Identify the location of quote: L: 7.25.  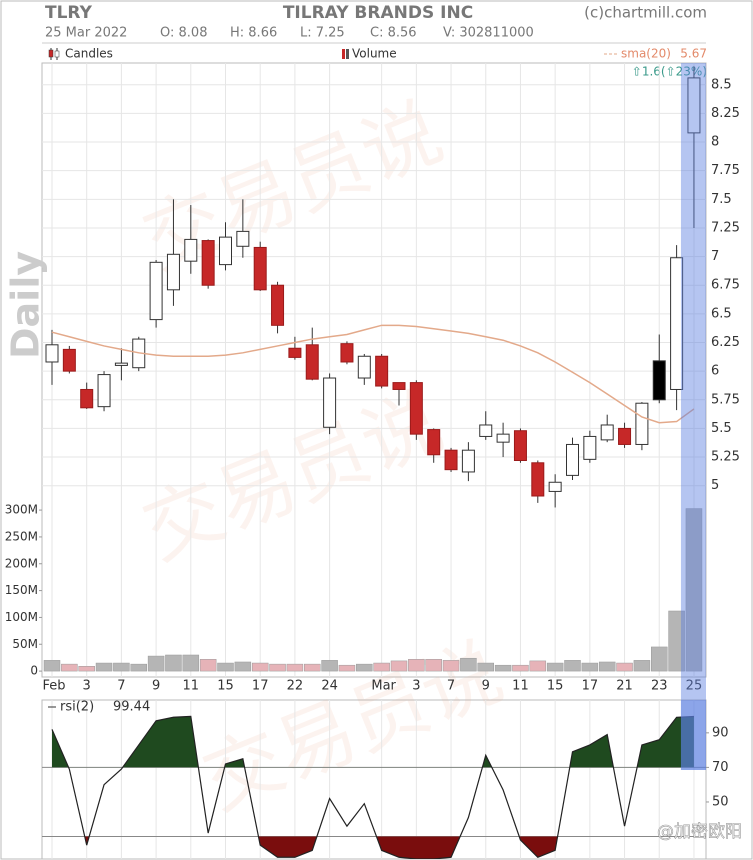
(322, 33).